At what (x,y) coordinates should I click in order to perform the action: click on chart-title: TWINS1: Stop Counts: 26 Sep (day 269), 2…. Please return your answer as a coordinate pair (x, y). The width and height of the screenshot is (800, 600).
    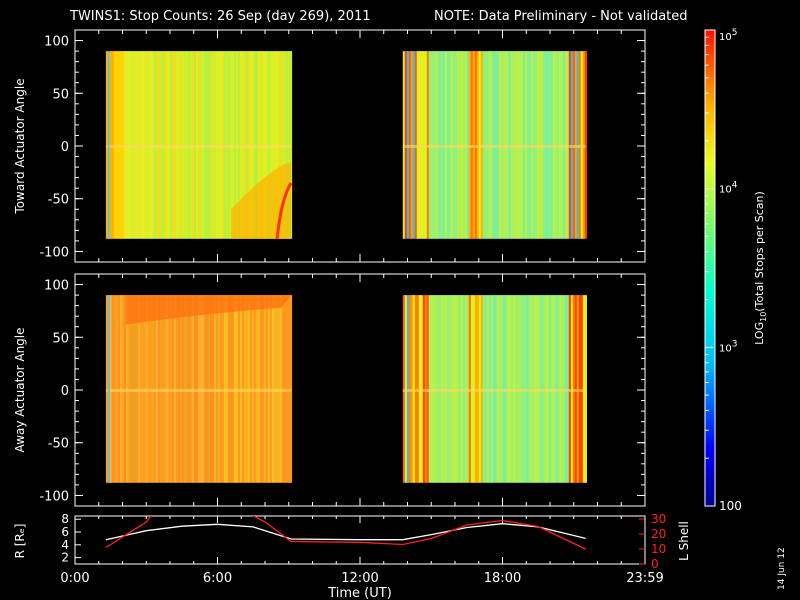
    Looking at the image, I should click on (220, 16).